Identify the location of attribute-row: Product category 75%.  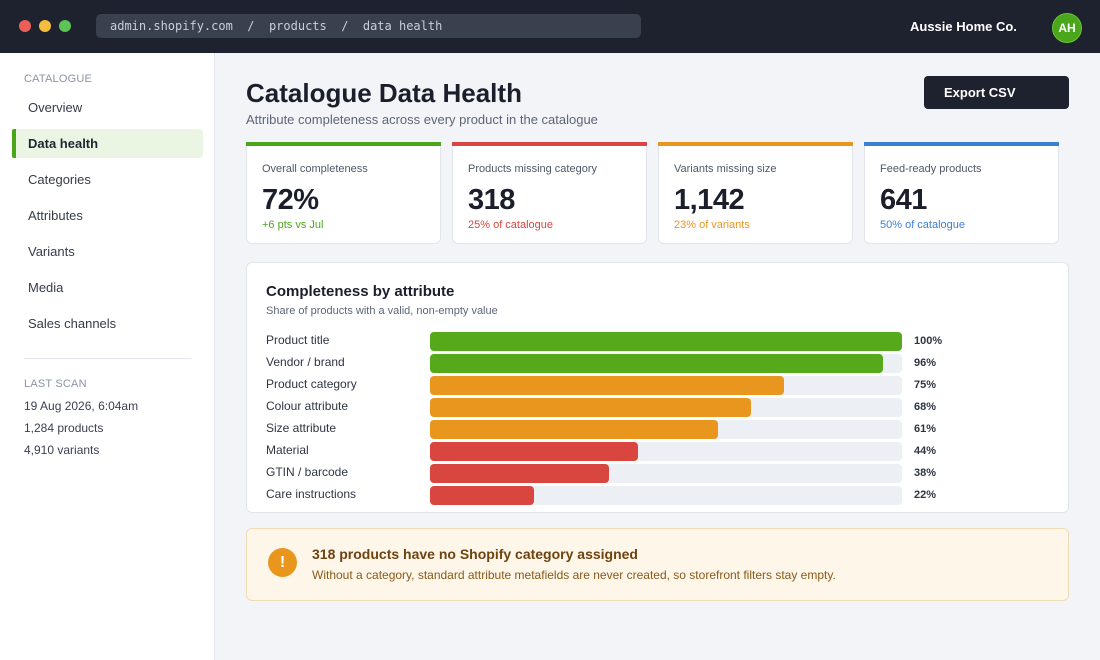
(657, 385).